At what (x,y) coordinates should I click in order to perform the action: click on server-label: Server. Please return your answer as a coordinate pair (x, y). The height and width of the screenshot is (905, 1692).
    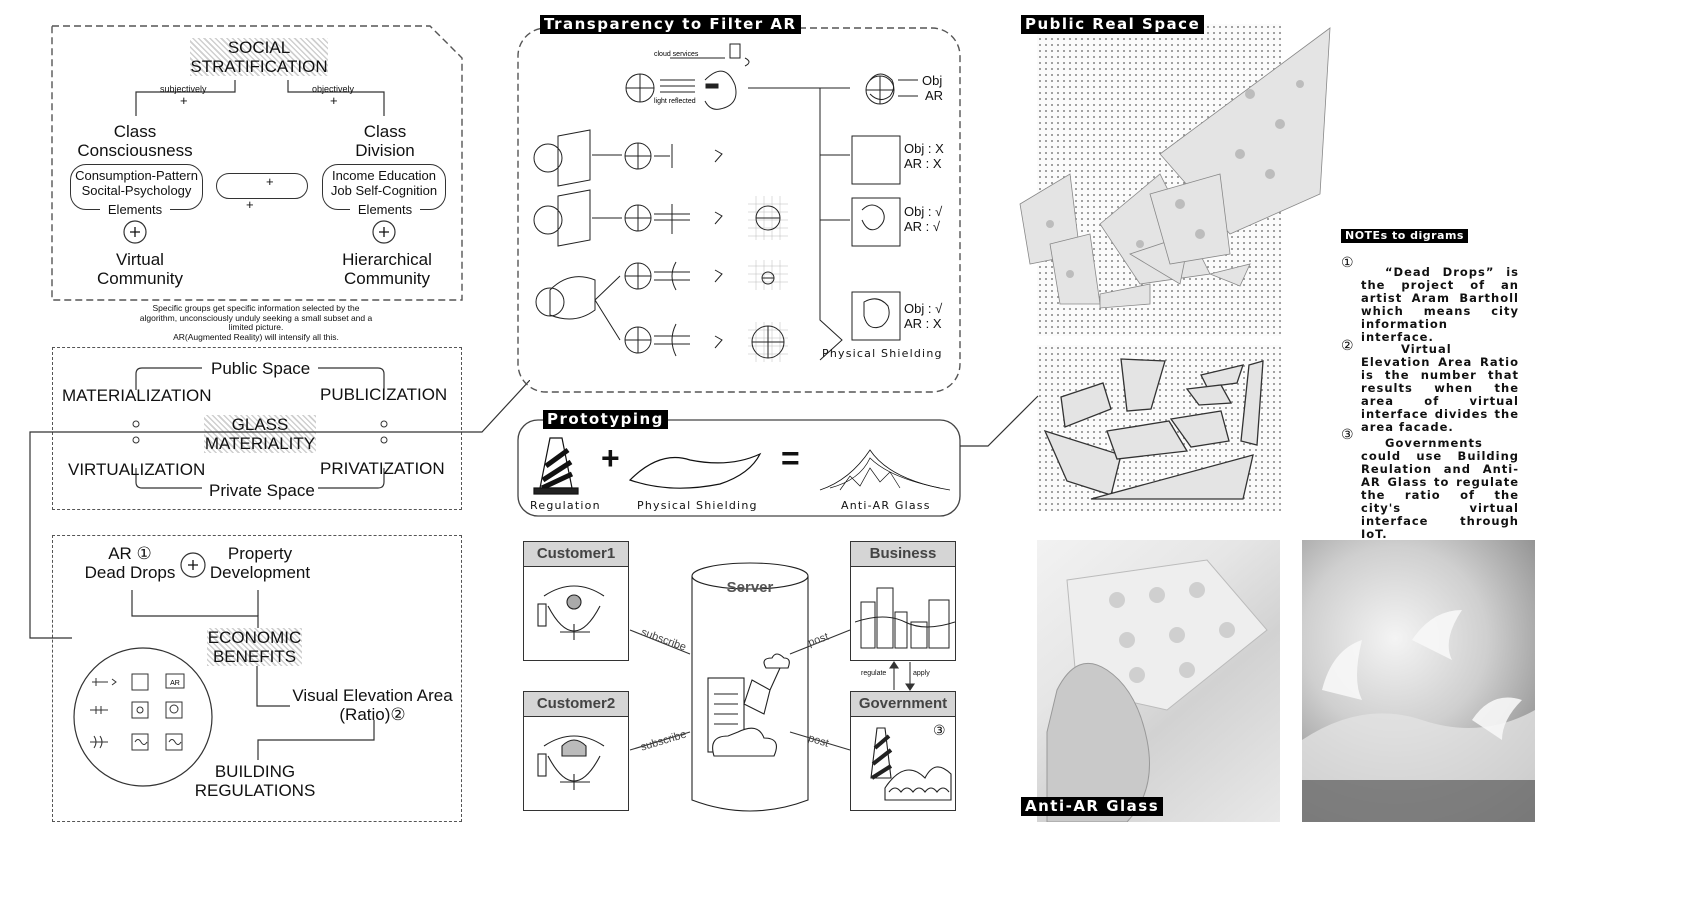
    Looking at the image, I should click on (750, 587).